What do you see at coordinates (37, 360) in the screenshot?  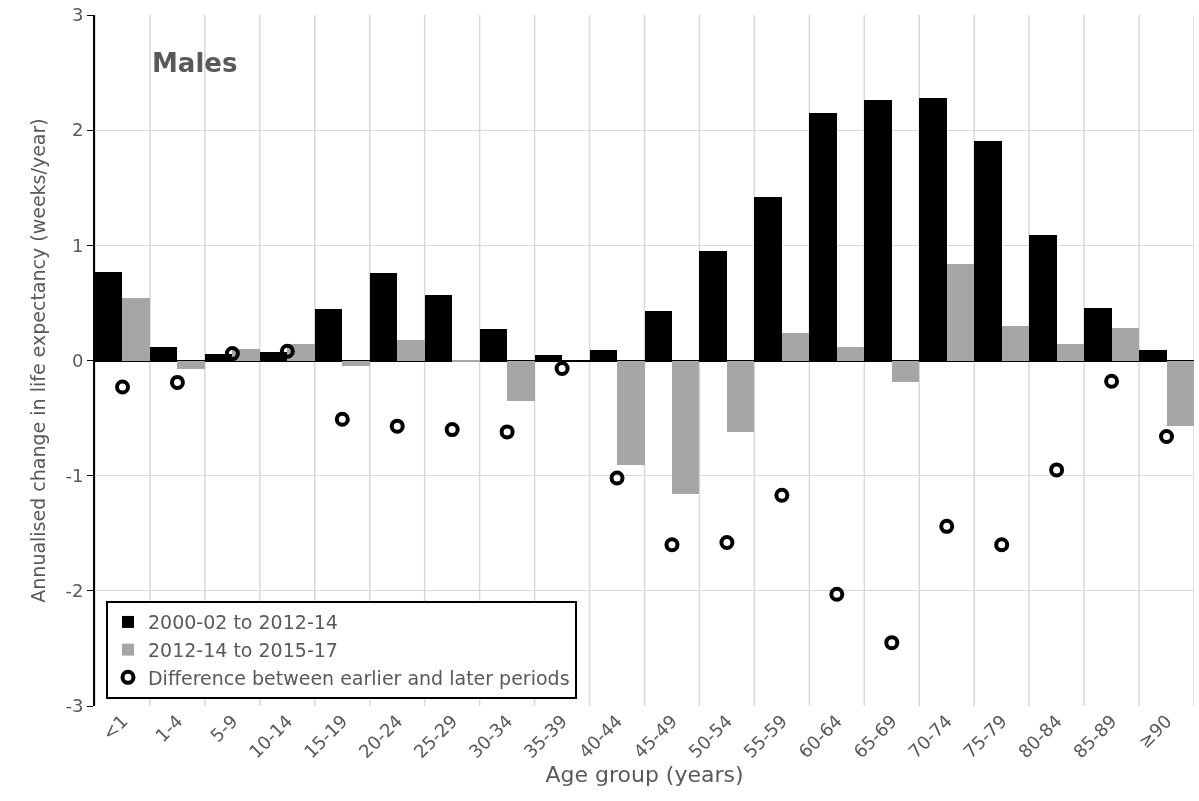 I see `y-axis-title: Annualised change in life expectancy (weeks/year)` at bounding box center [37, 360].